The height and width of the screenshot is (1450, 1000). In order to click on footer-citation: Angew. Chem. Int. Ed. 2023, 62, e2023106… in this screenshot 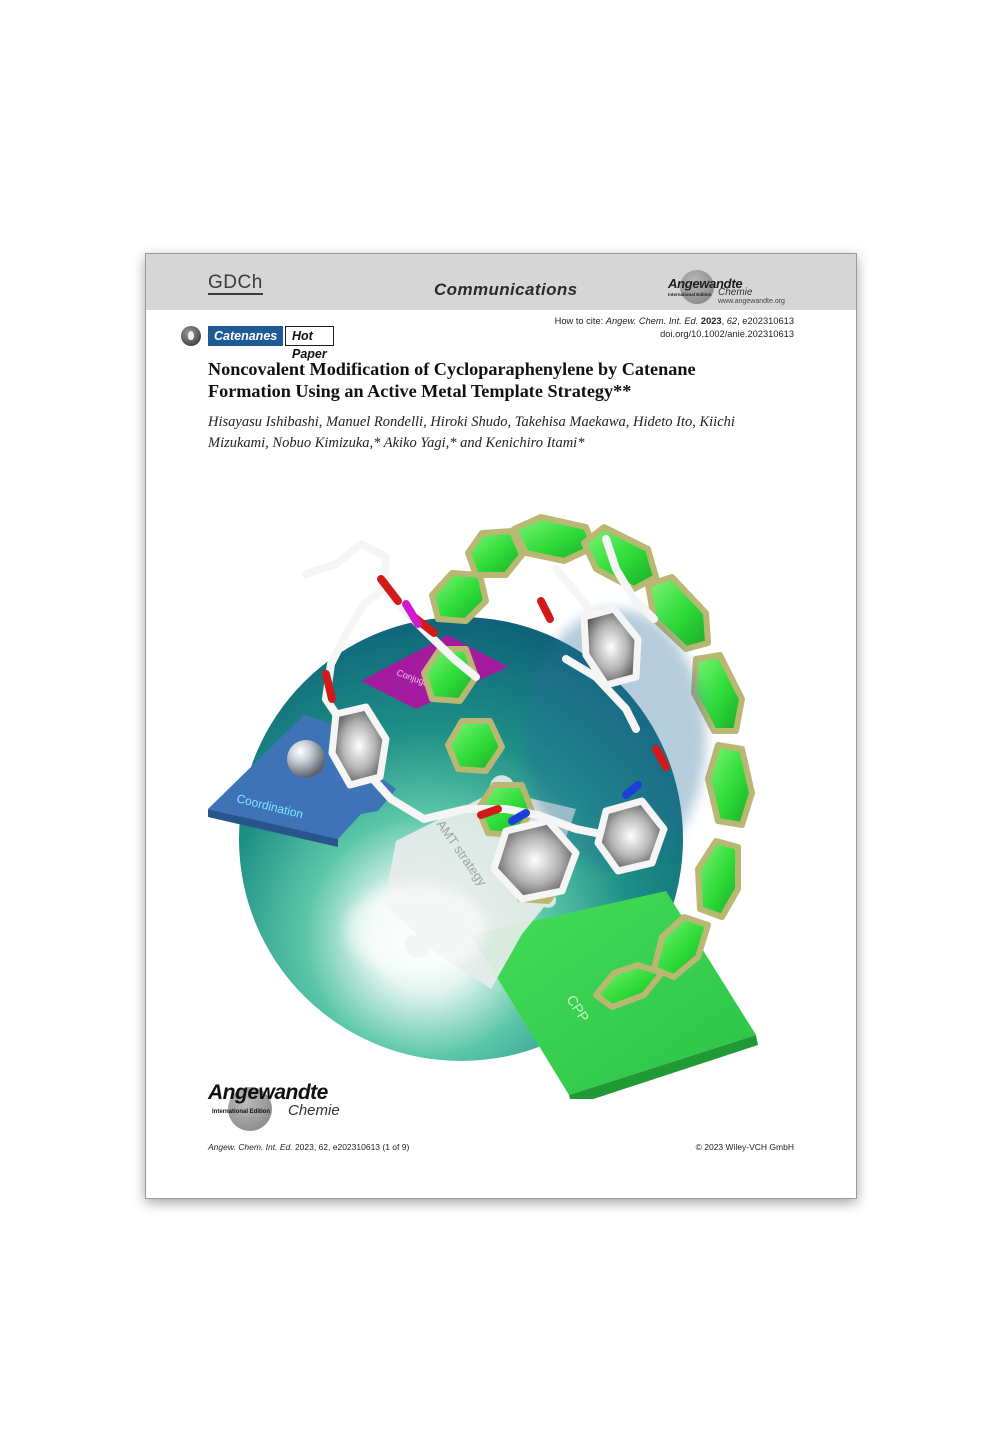, I will do `click(308, 1147)`.